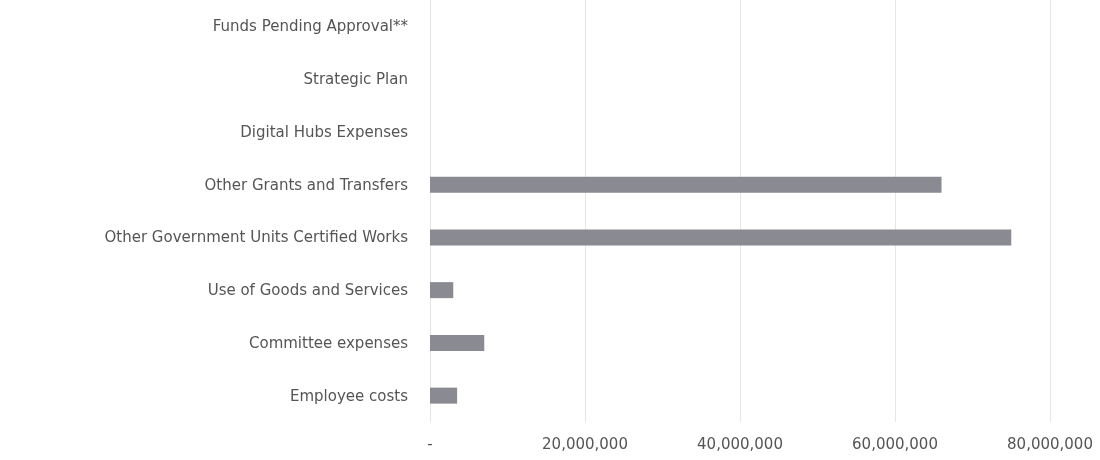  Describe the element at coordinates (308, 290) in the screenshot. I see `y-tick-label: Use of Goods and Services` at that location.